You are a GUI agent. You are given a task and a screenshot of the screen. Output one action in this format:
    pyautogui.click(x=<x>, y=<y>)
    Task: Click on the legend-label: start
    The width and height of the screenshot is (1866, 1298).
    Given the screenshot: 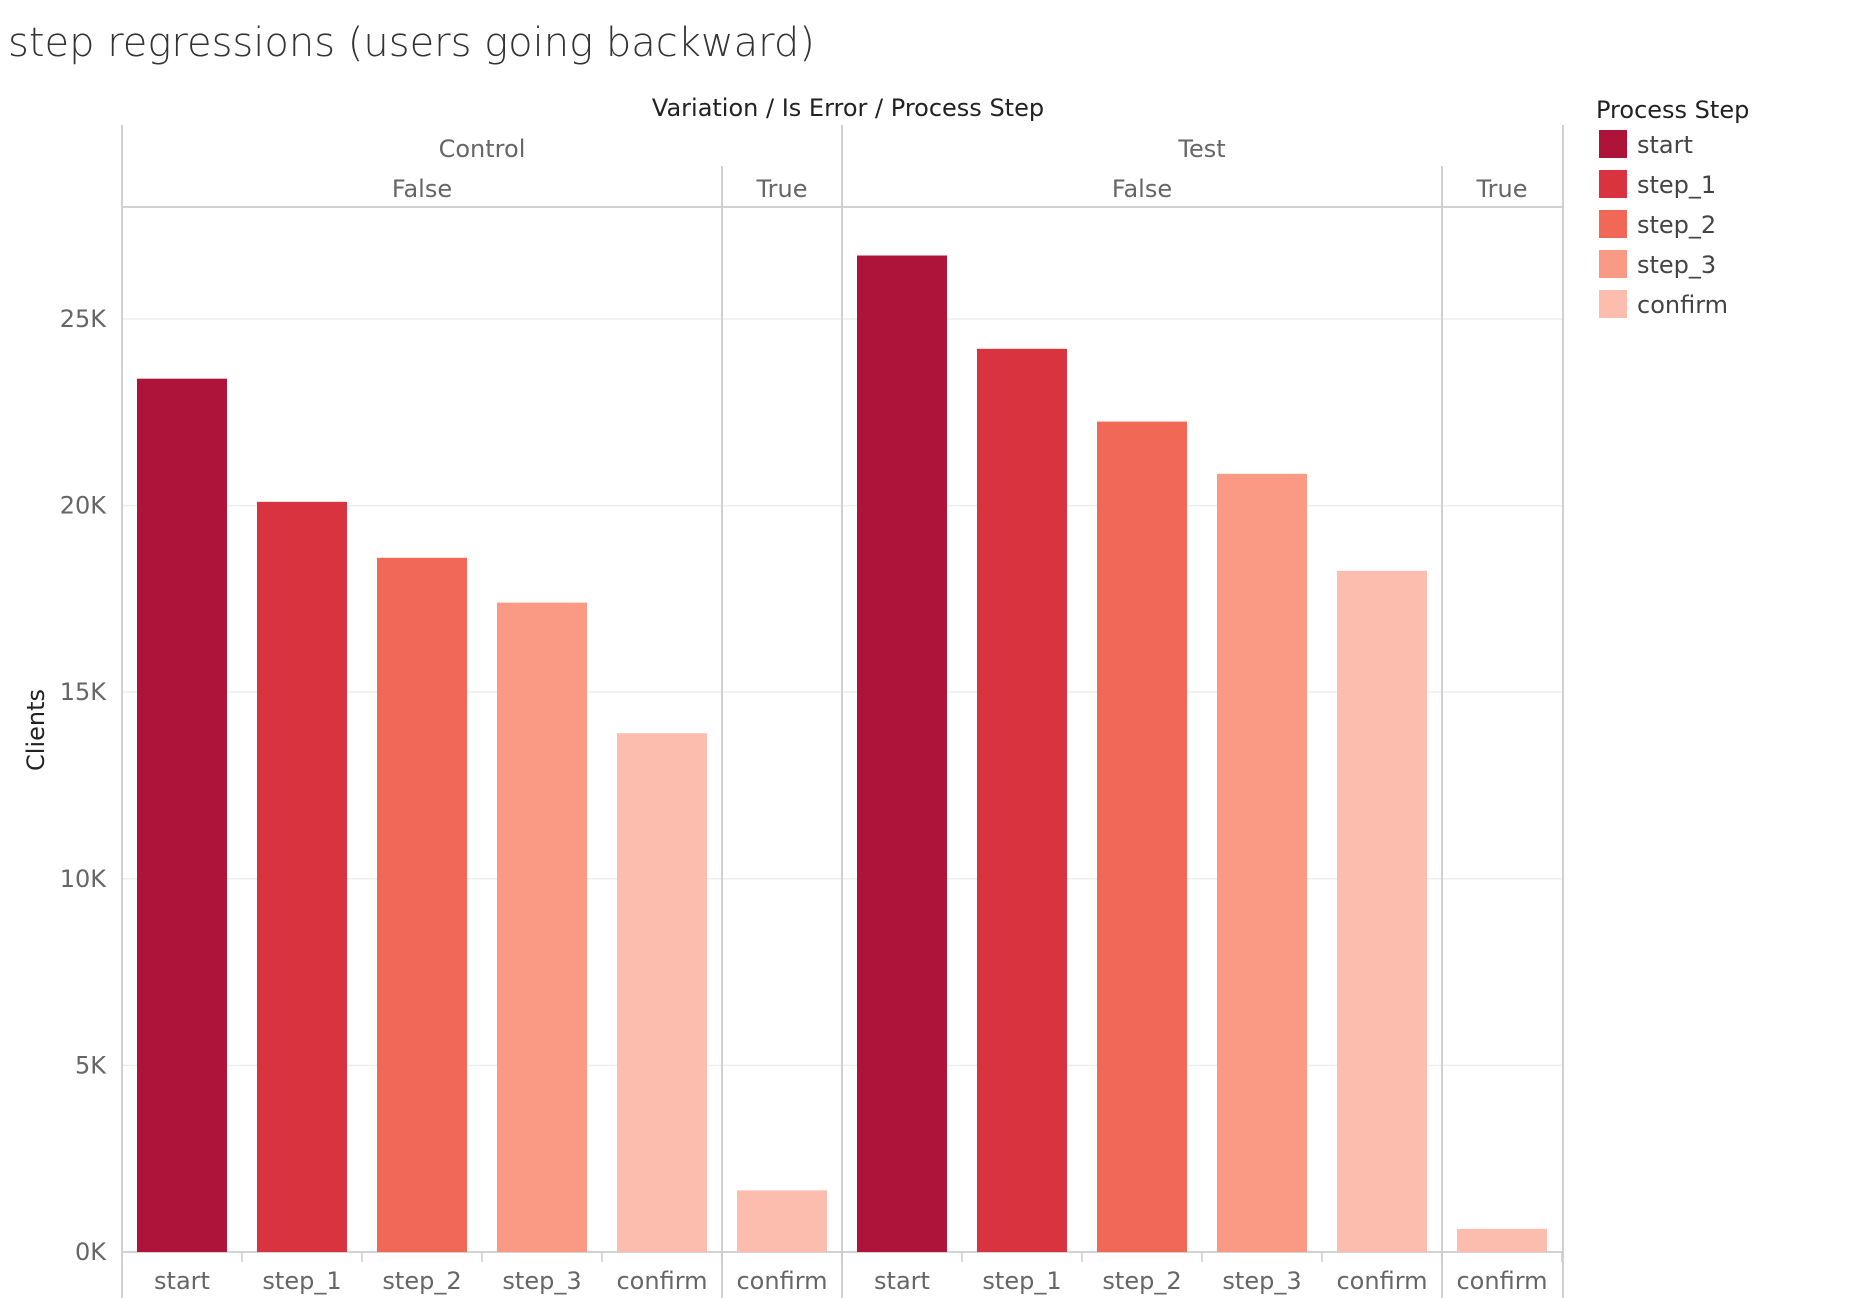 What is the action you would take?
    pyautogui.click(x=1665, y=145)
    